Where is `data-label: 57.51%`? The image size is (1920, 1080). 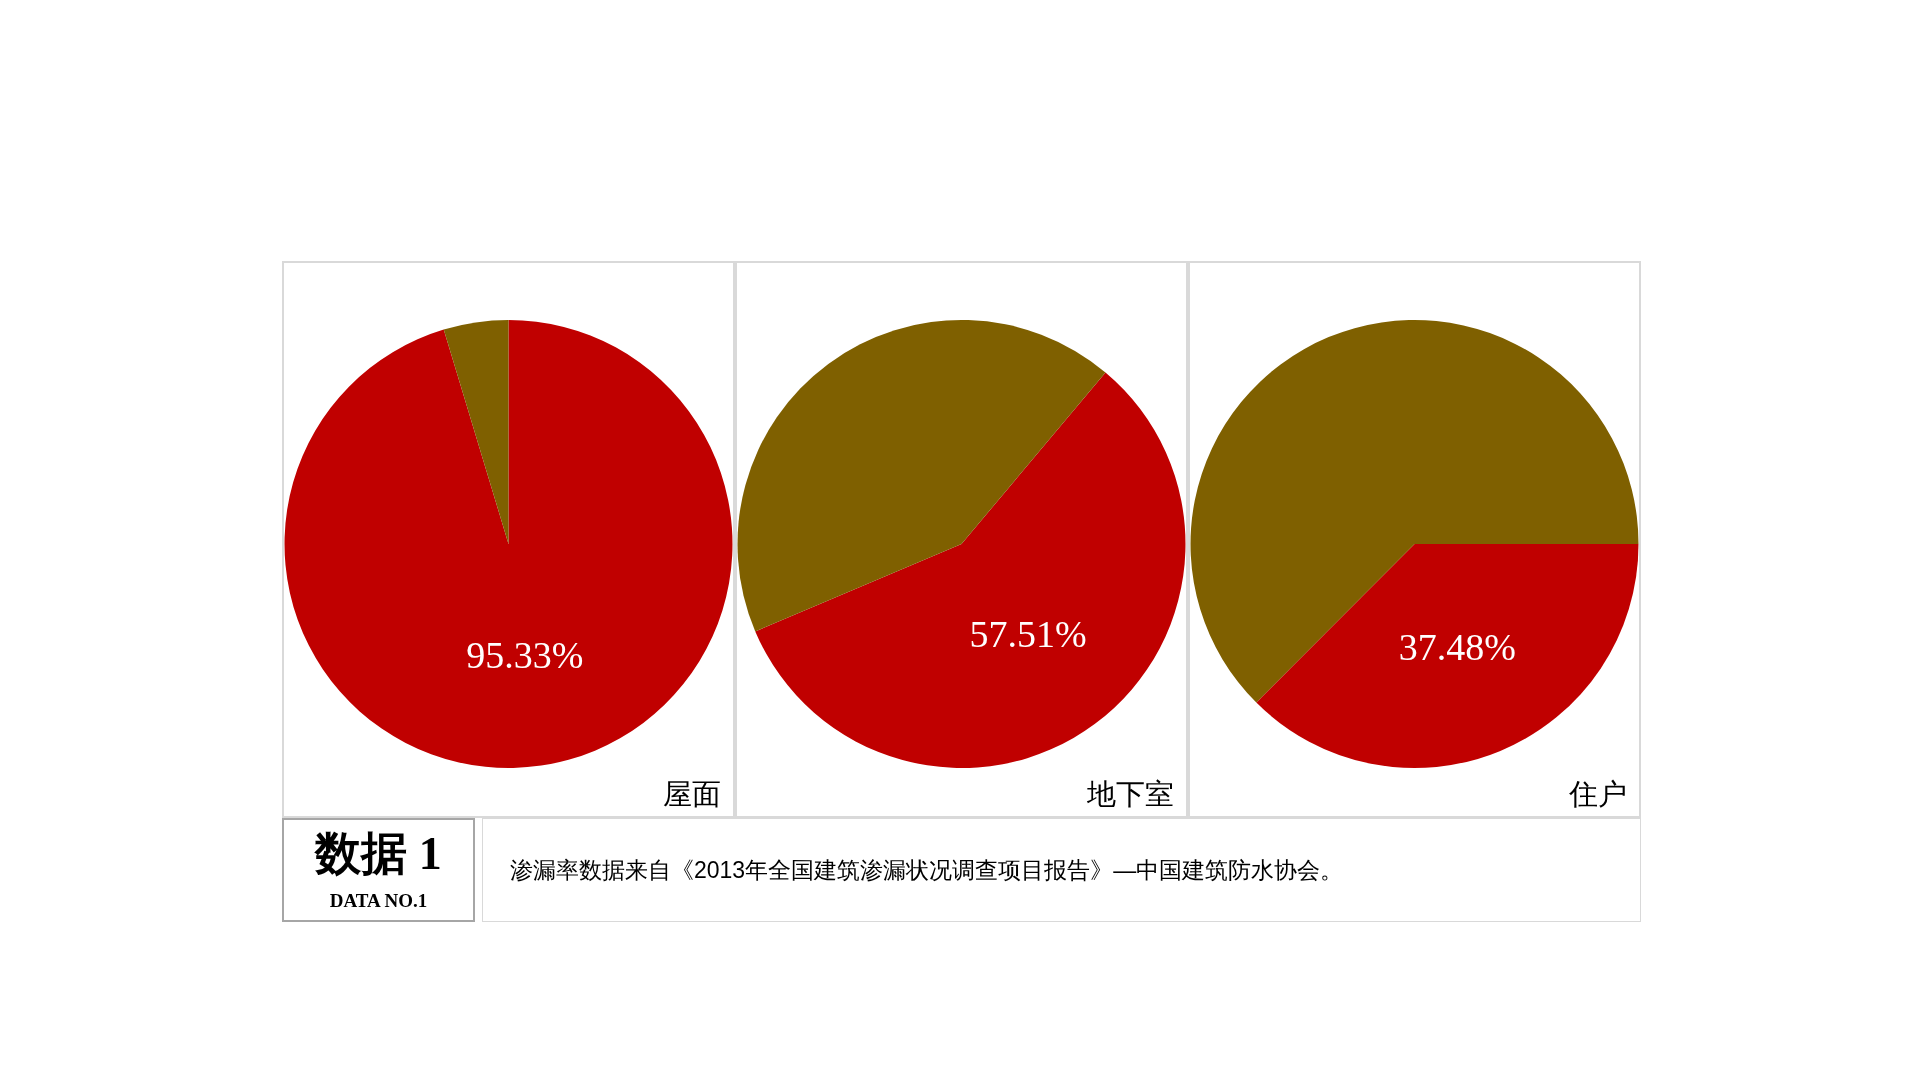 data-label: 57.51% is located at coordinates (1028, 634).